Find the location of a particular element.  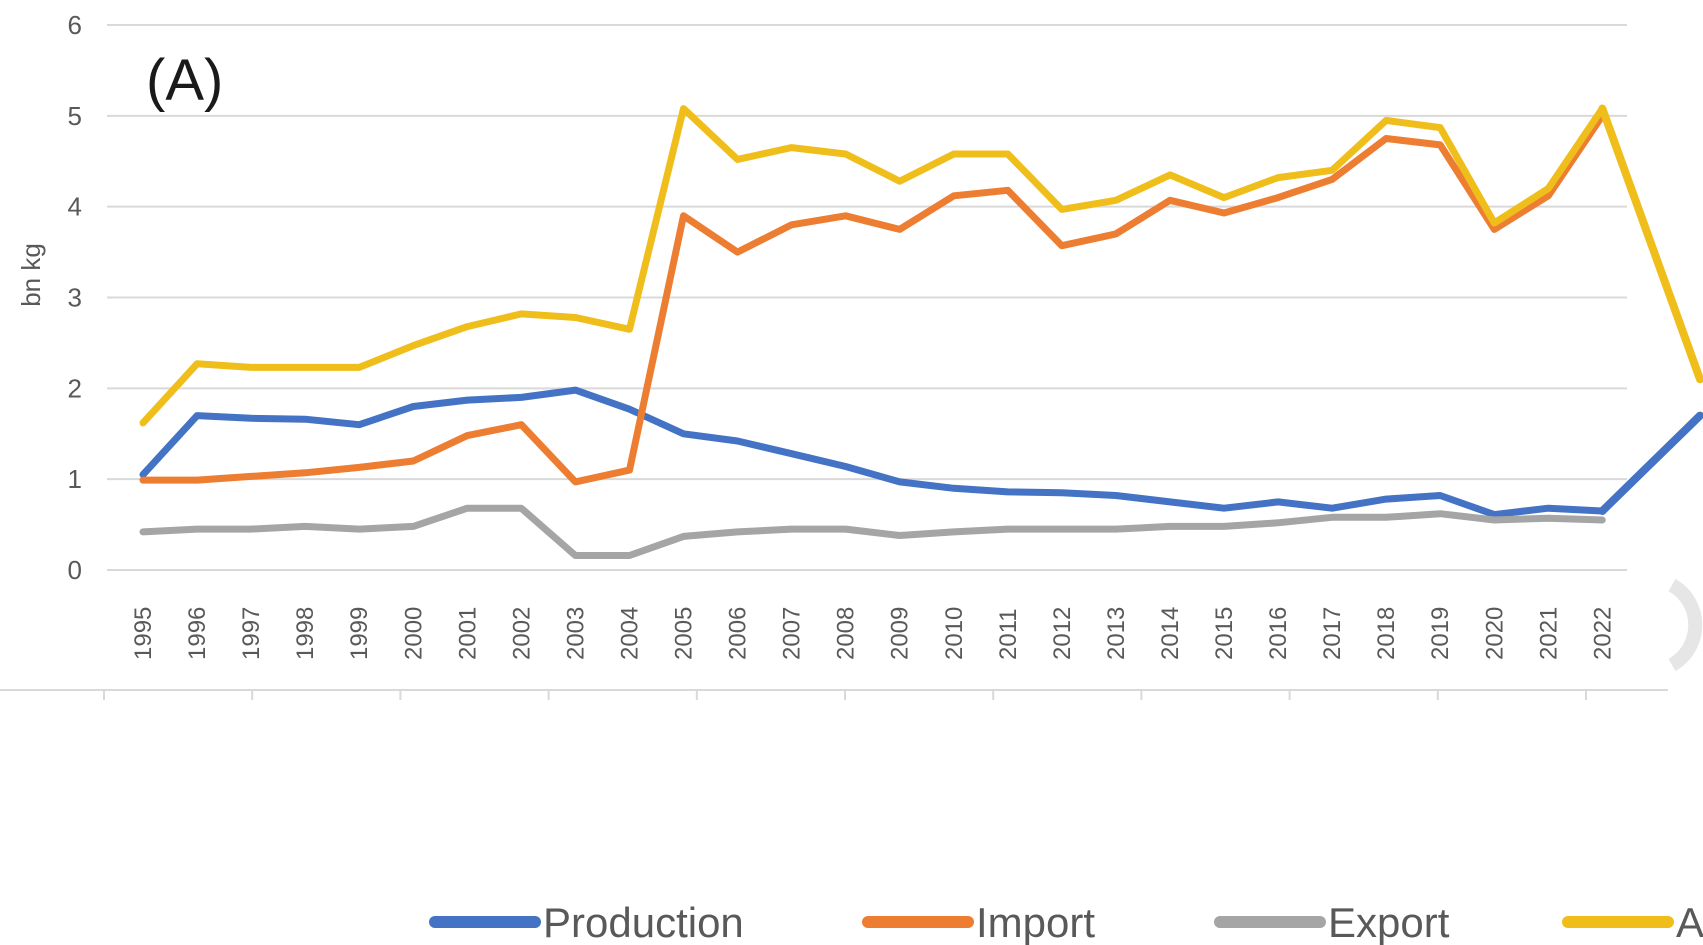

legend-label-import: Import is located at coordinates (1035, 922).